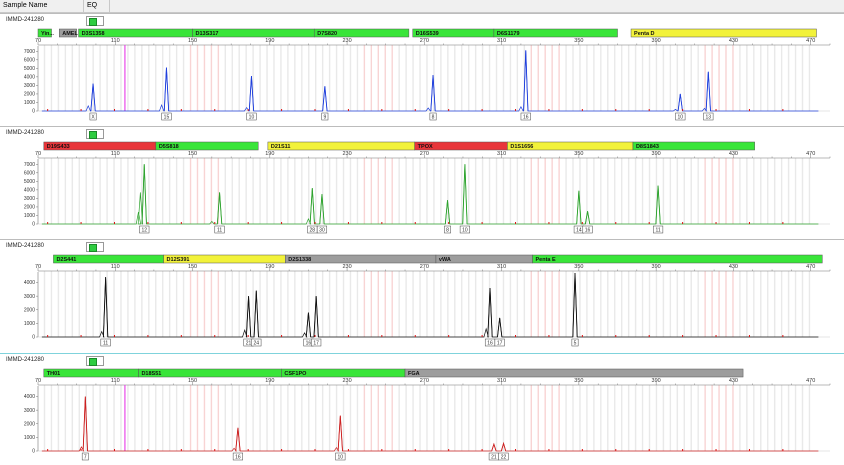  I want to click on allele-call-label: 21, so click(493, 456).